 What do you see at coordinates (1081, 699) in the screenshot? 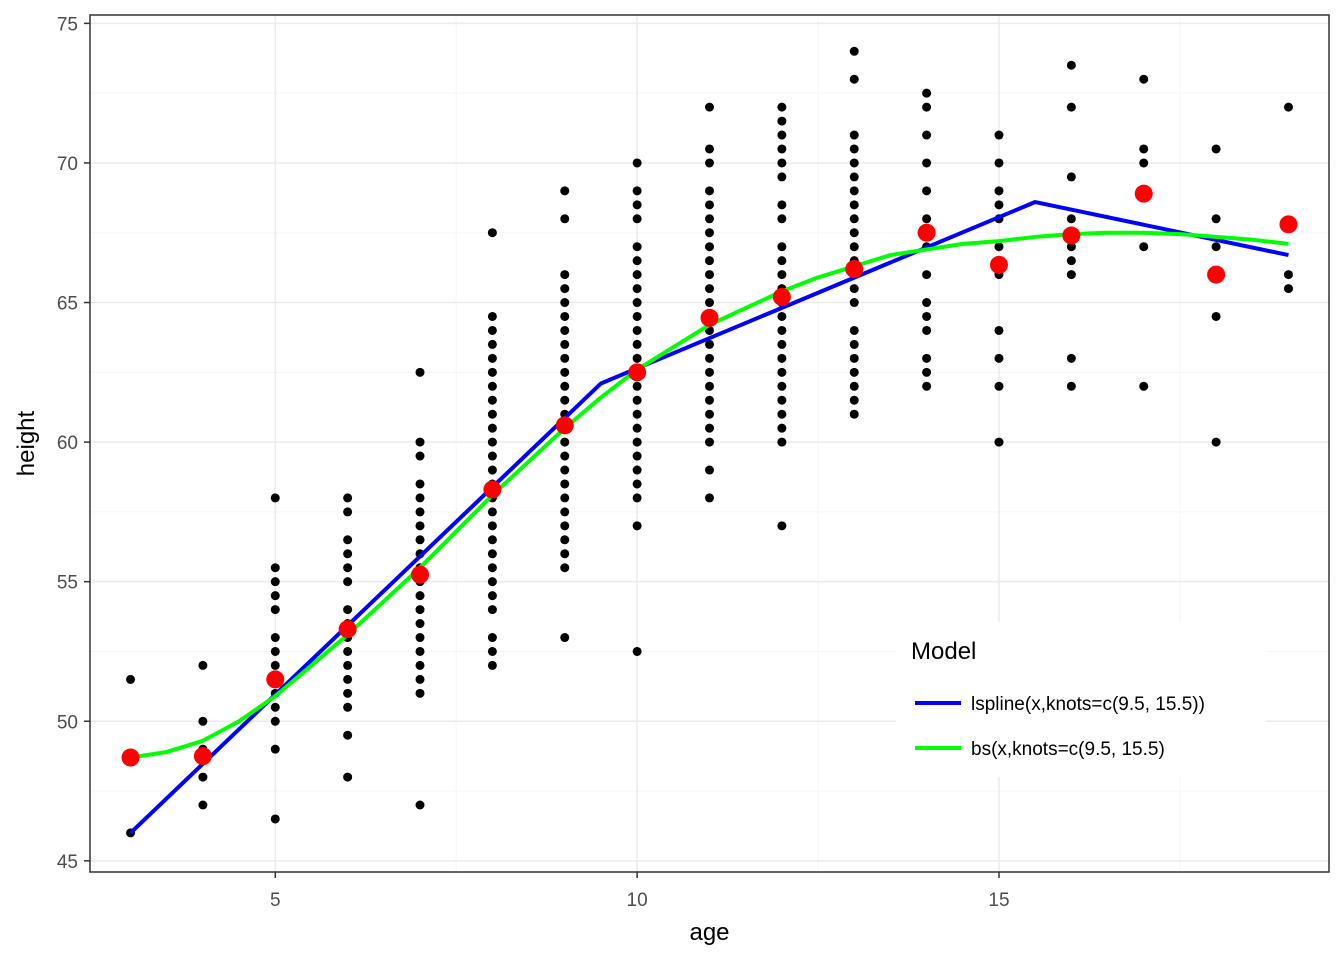
I see `legend-background` at bounding box center [1081, 699].